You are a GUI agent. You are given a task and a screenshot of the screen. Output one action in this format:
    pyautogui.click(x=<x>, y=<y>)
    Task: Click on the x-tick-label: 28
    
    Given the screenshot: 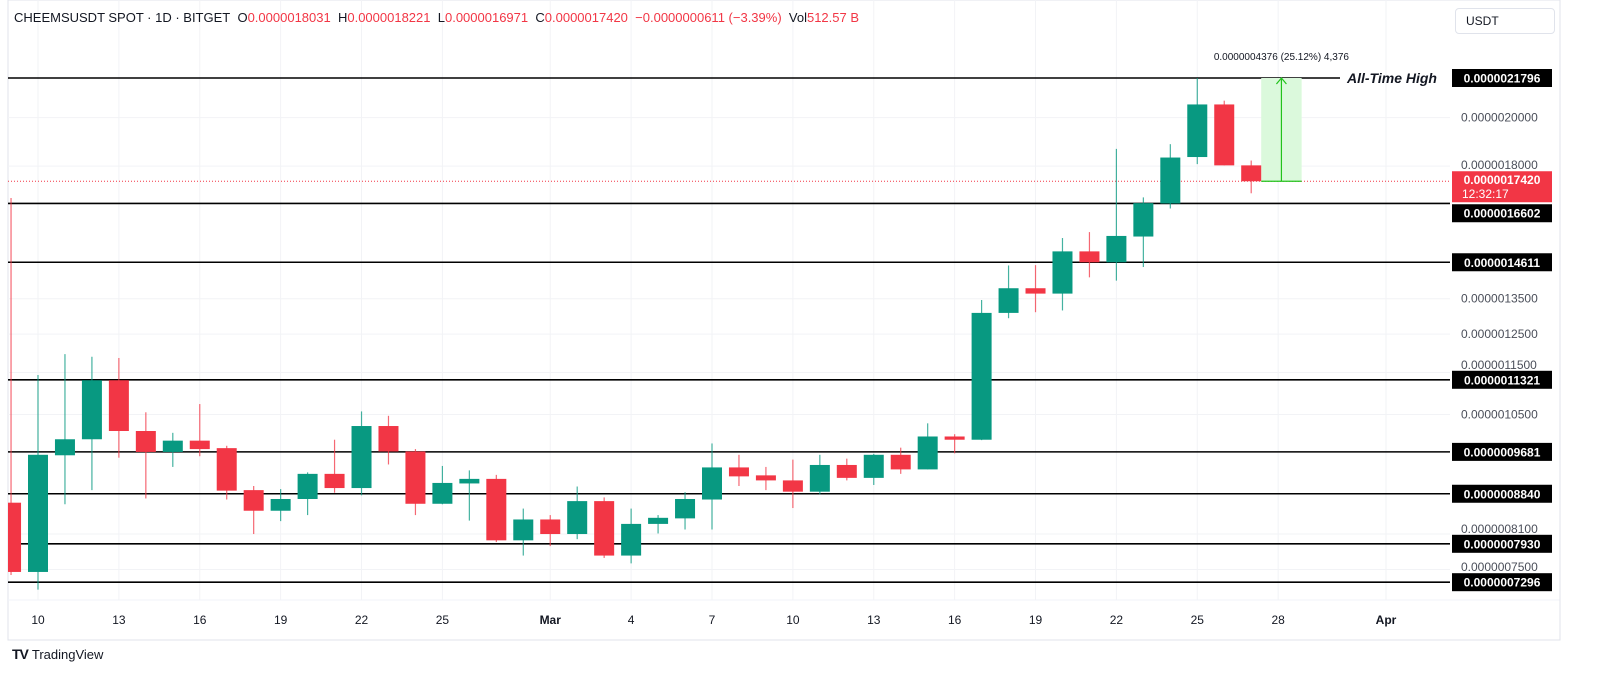 What is the action you would take?
    pyautogui.click(x=1278, y=620)
    